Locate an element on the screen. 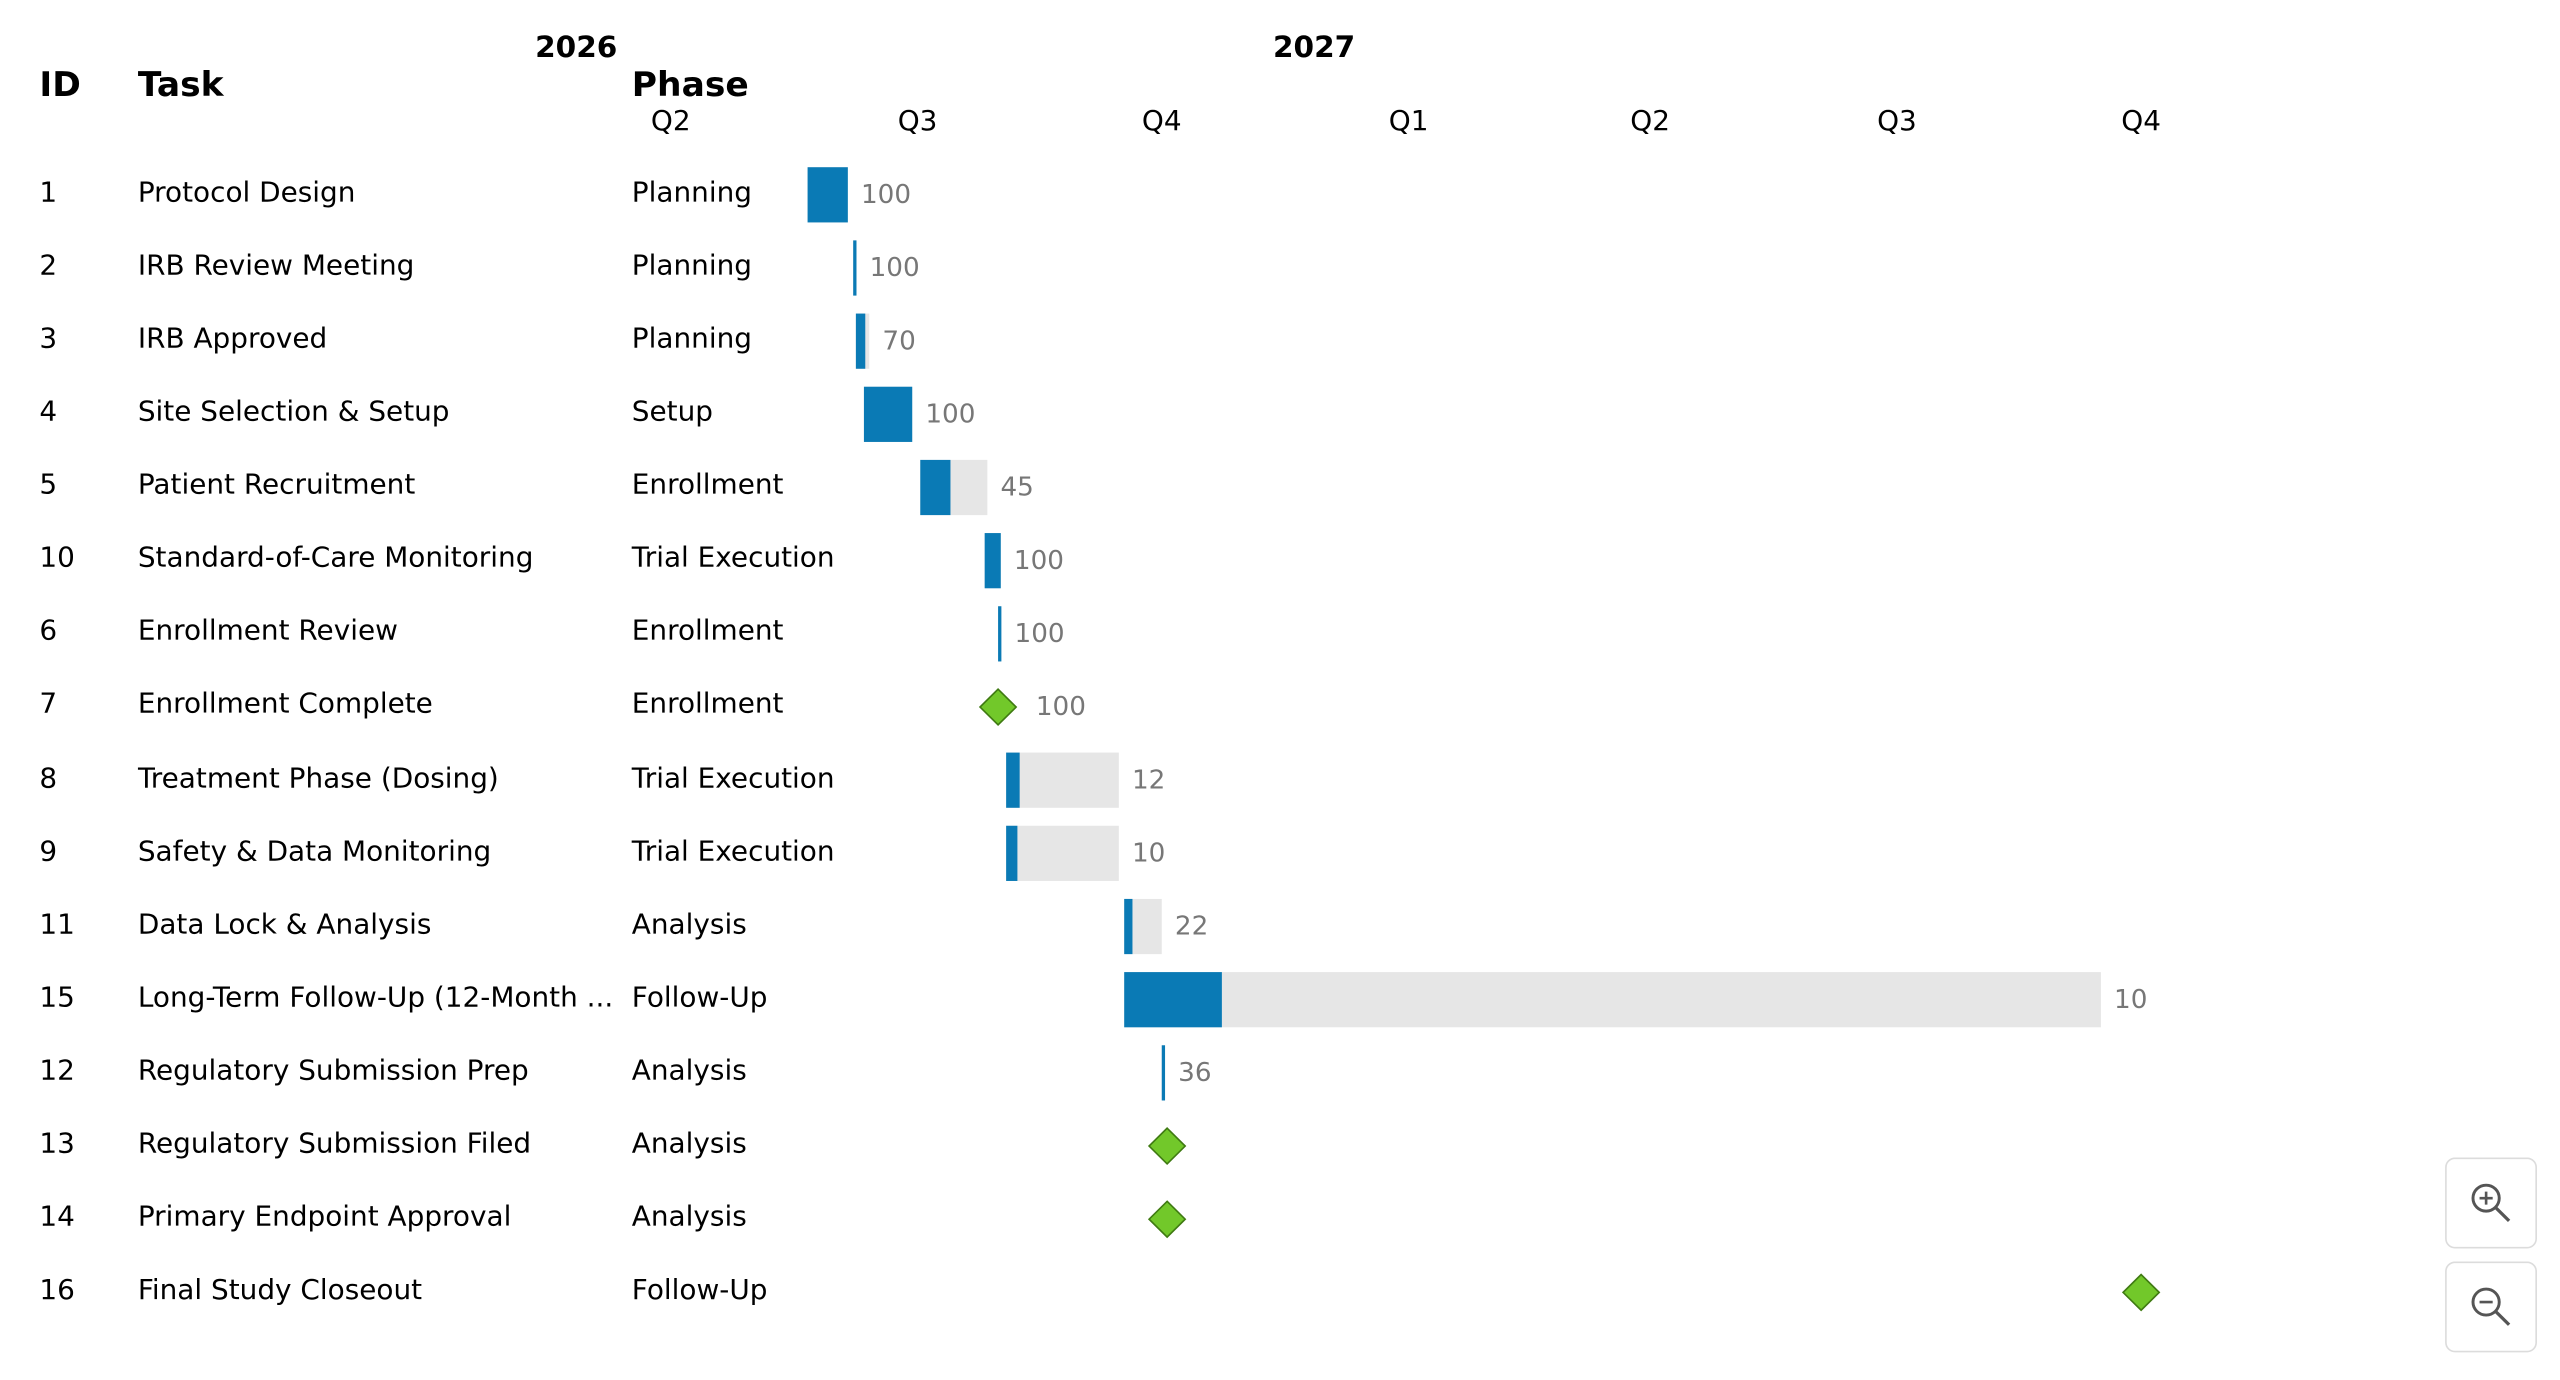  header-phase: Phase is located at coordinates (690, 84).